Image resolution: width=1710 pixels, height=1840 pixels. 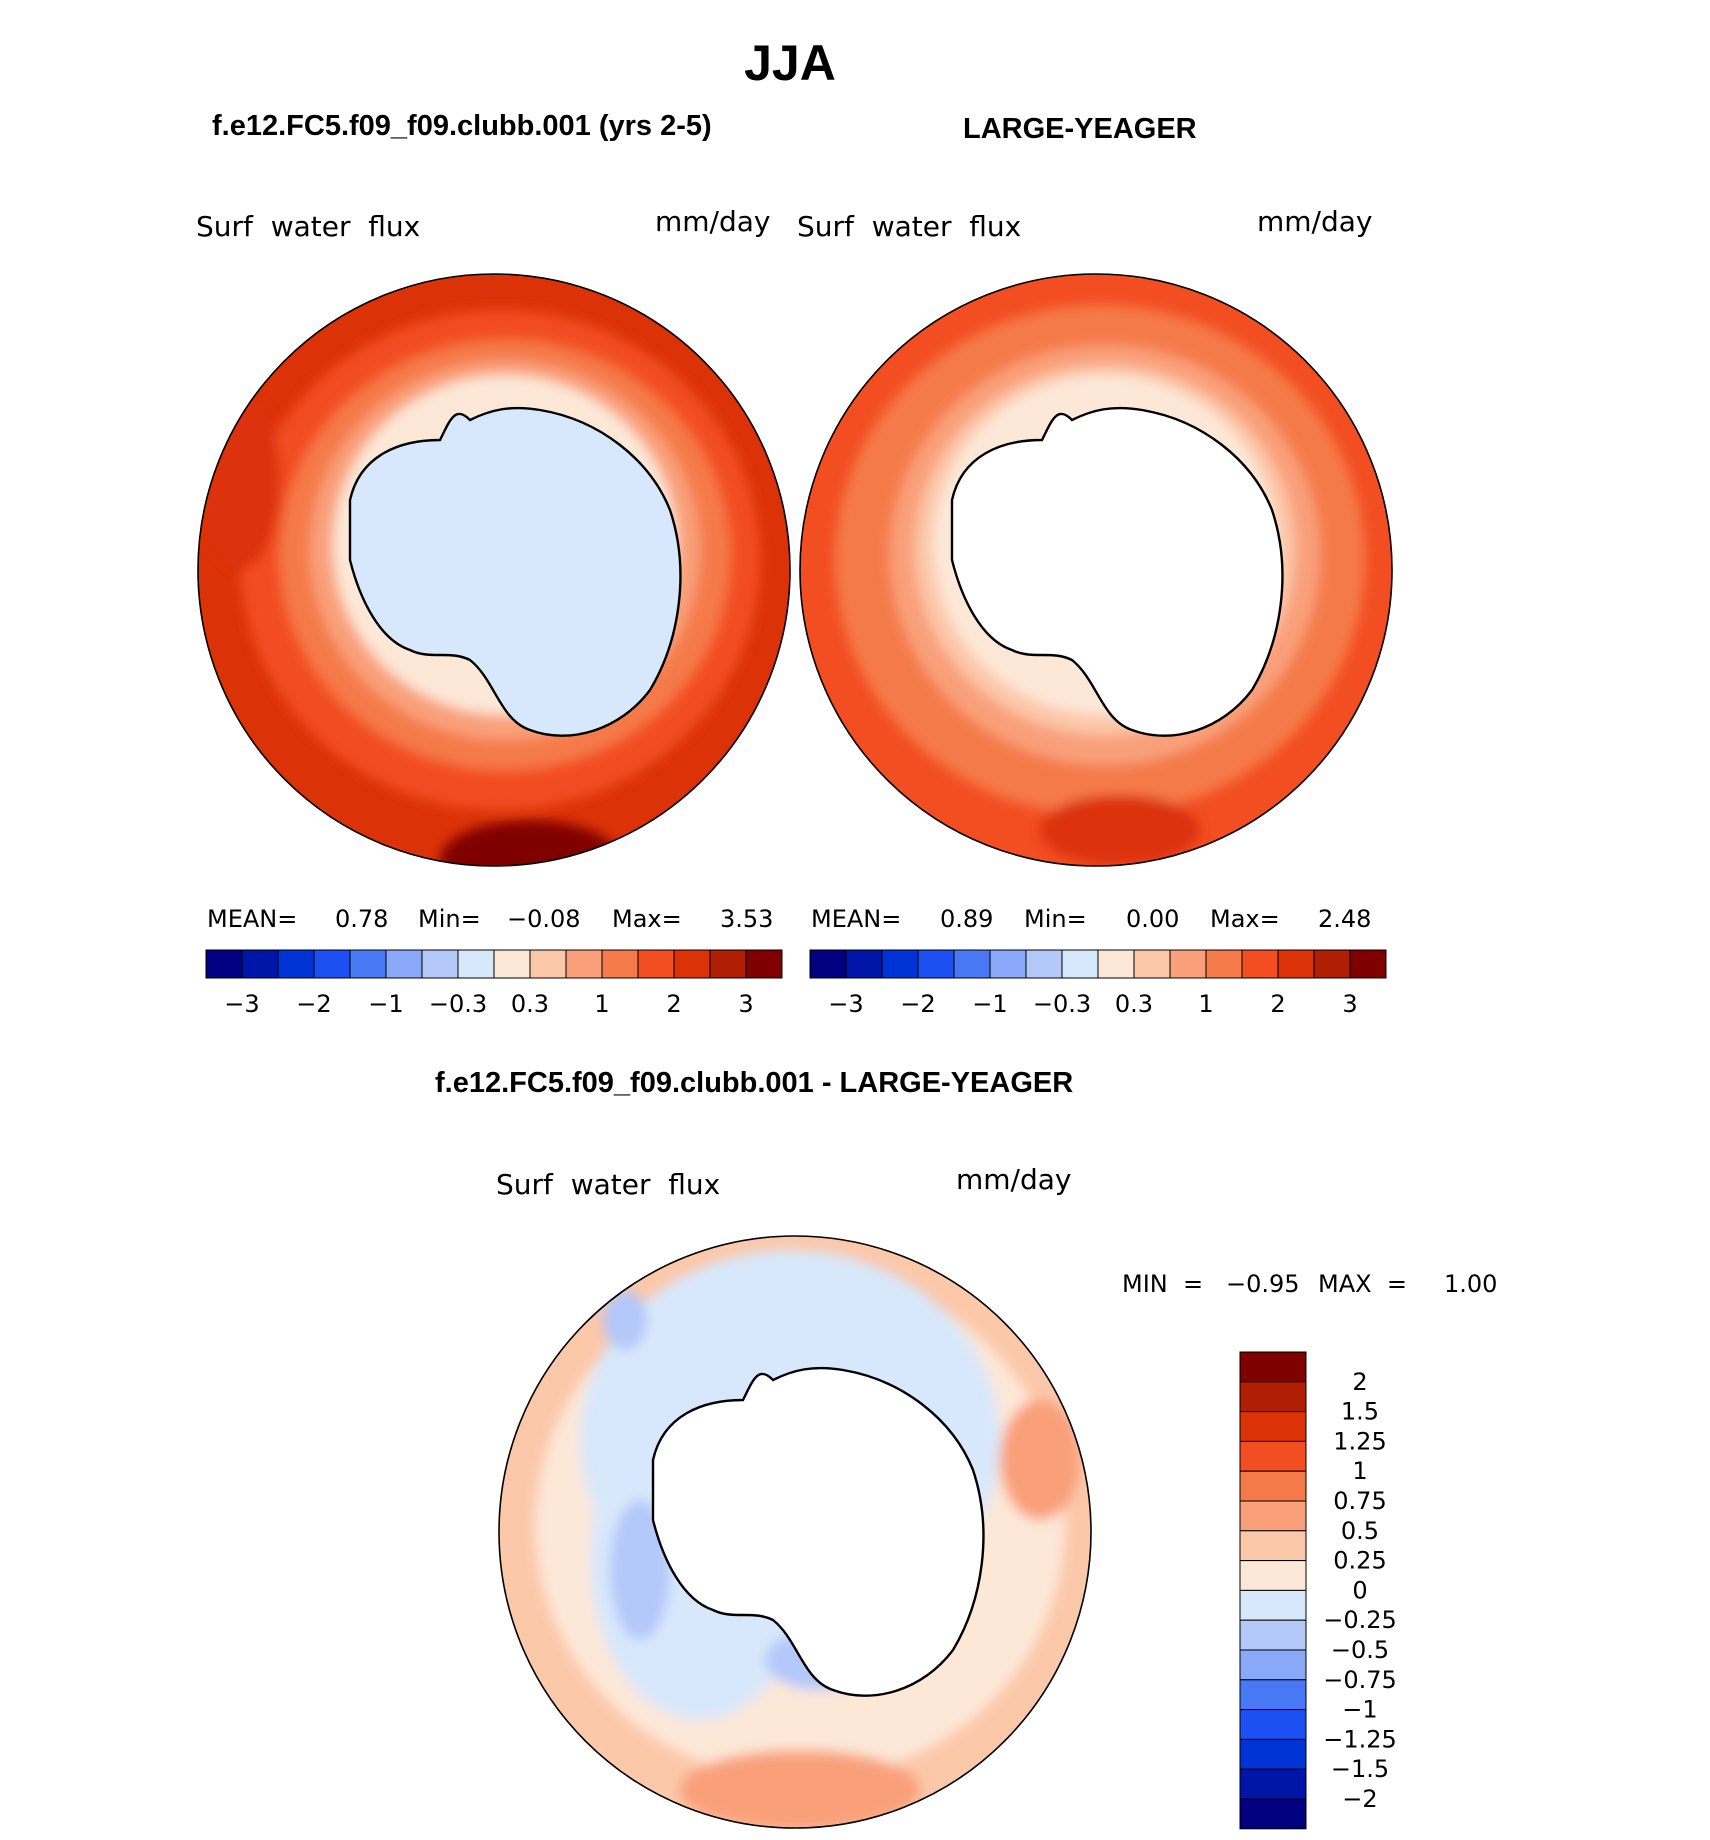 What do you see at coordinates (747, 919) in the screenshot?
I see `left-max-value: 3.53` at bounding box center [747, 919].